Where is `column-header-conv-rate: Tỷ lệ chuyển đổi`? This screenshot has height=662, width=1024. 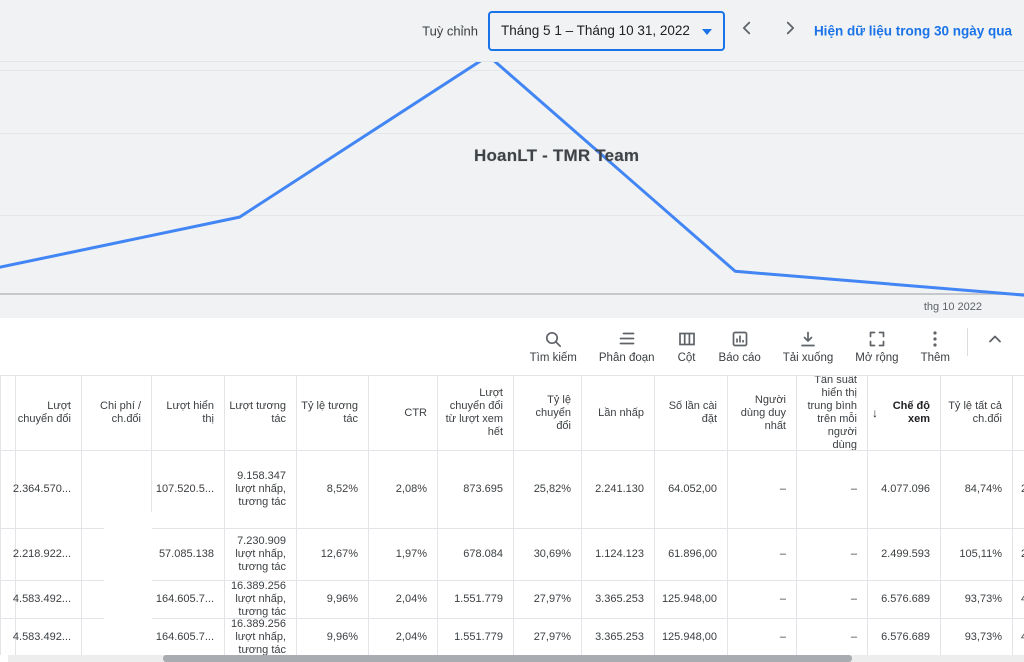
column-header-conv-rate: Tỷ lệ chuyển đổi is located at coordinates (548, 413).